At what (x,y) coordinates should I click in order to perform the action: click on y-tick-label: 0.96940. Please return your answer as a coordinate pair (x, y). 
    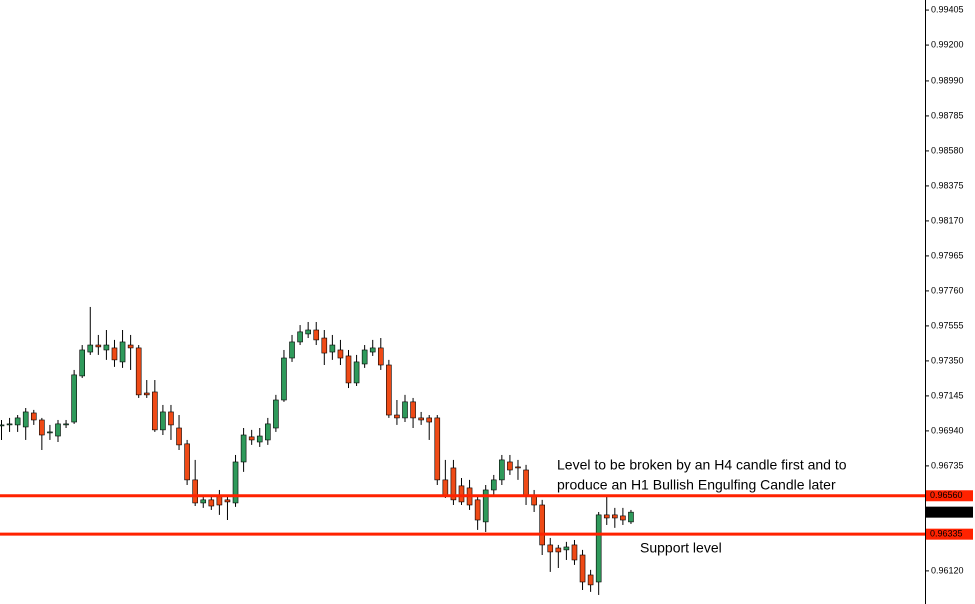
    Looking at the image, I should click on (947, 430).